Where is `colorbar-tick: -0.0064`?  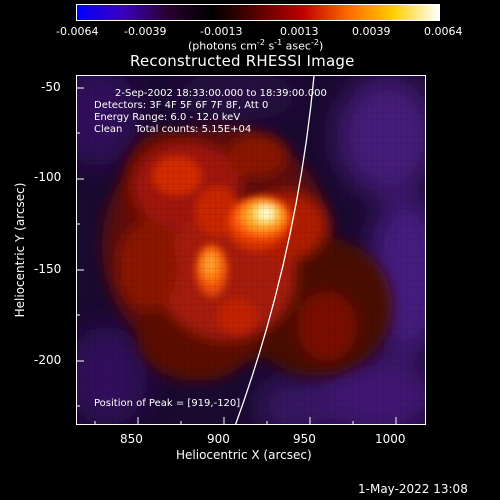
colorbar-tick: -0.0064 is located at coordinates (77, 31).